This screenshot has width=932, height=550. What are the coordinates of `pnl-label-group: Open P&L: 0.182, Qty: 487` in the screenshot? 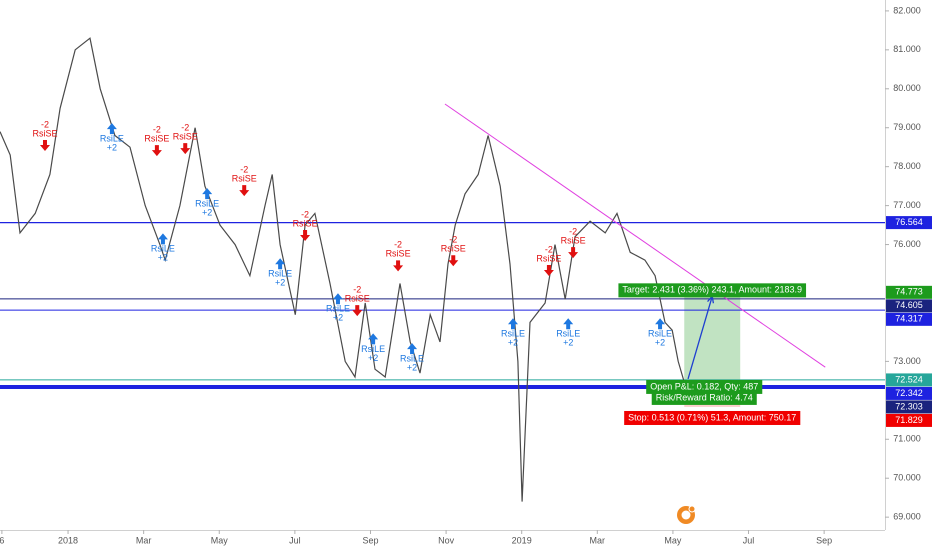 It's located at (704, 386).